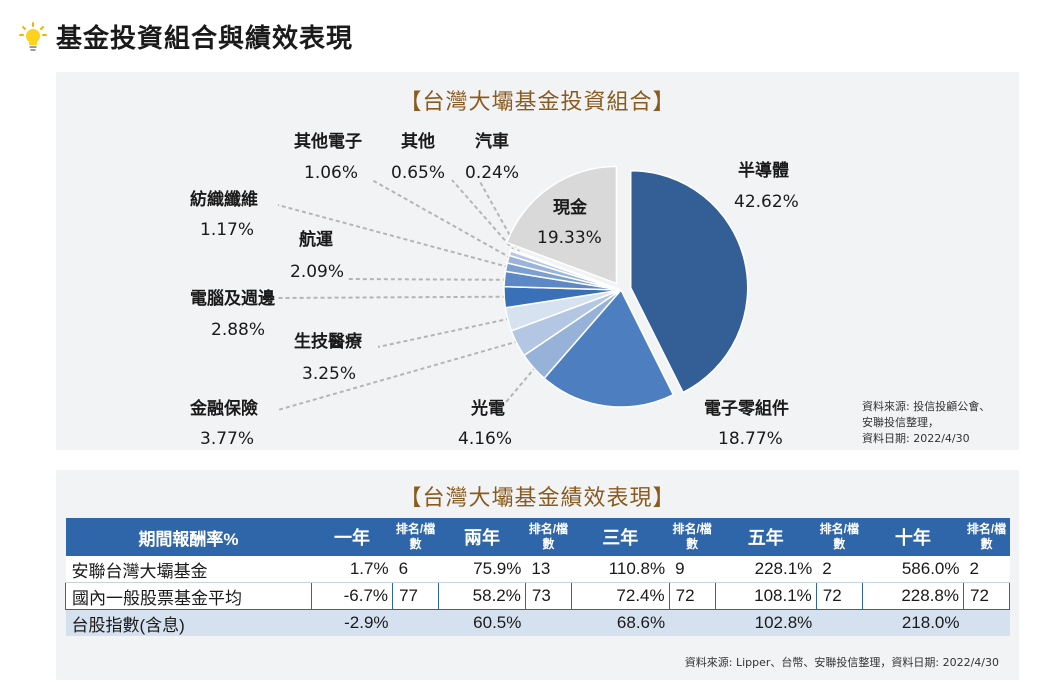 This screenshot has width=1041, height=688. I want to click on return-5y: 228.1%, so click(766, 569).